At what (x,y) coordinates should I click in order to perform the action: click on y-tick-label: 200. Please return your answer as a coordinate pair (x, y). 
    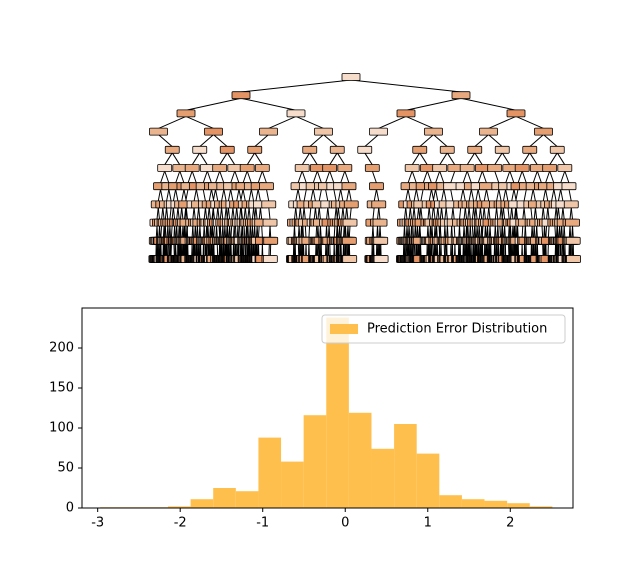
    Looking at the image, I should click on (61, 348).